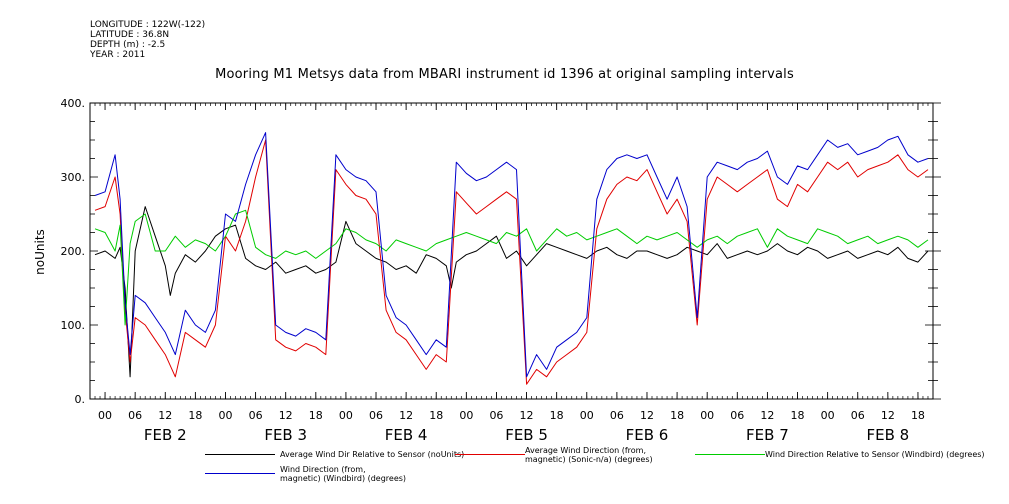 Image resolution: width=1009 pixels, height=504 pixels. I want to click on y-tick-label: 0., so click(80, 399).